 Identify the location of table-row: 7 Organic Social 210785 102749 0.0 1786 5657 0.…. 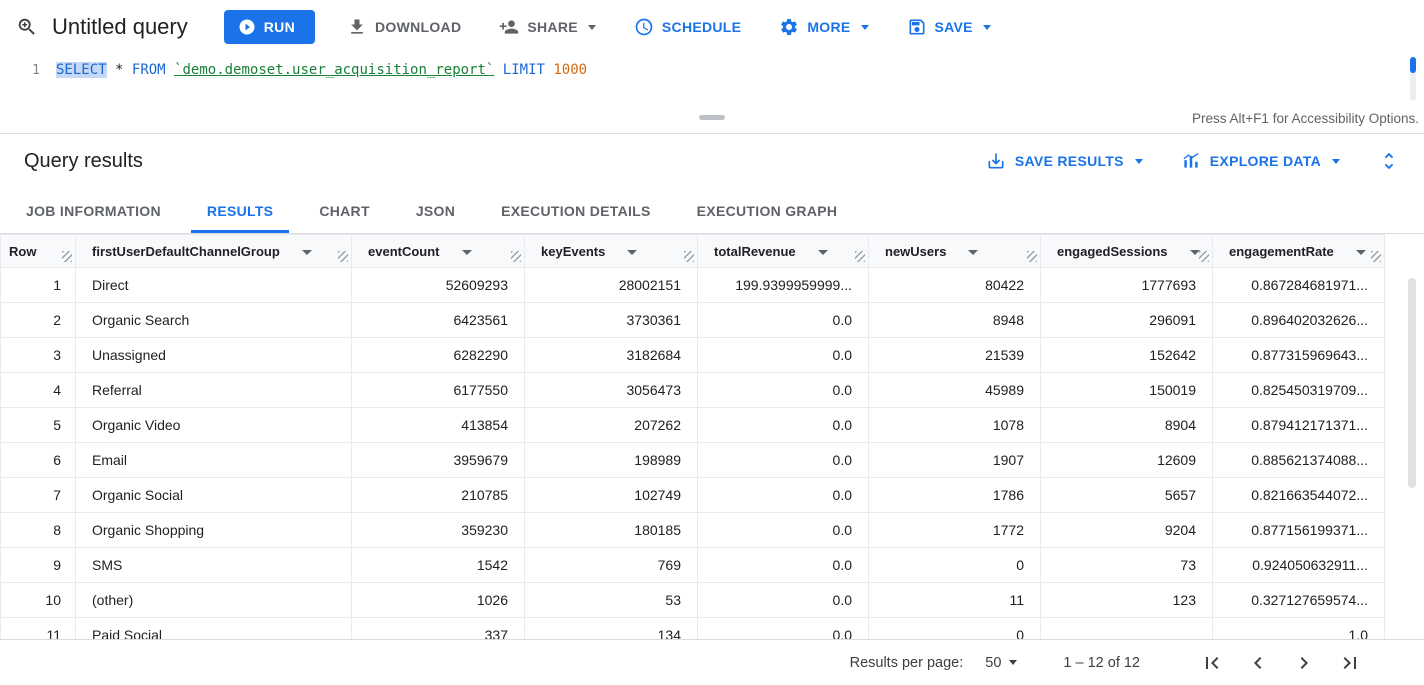
(692, 495).